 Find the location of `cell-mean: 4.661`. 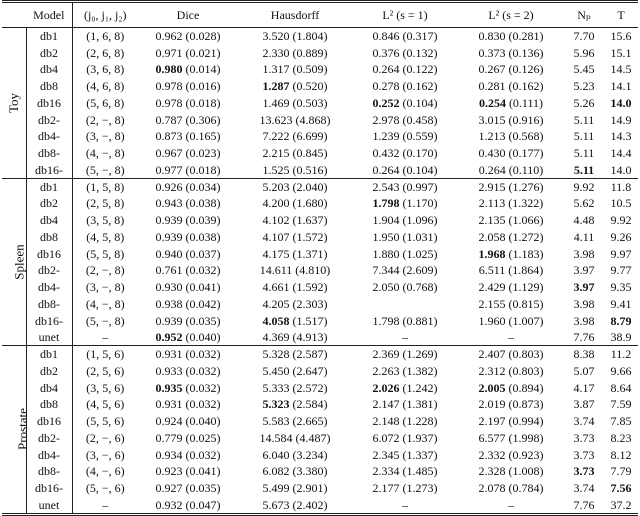

cell-mean: 4.661 is located at coordinates (276, 287).